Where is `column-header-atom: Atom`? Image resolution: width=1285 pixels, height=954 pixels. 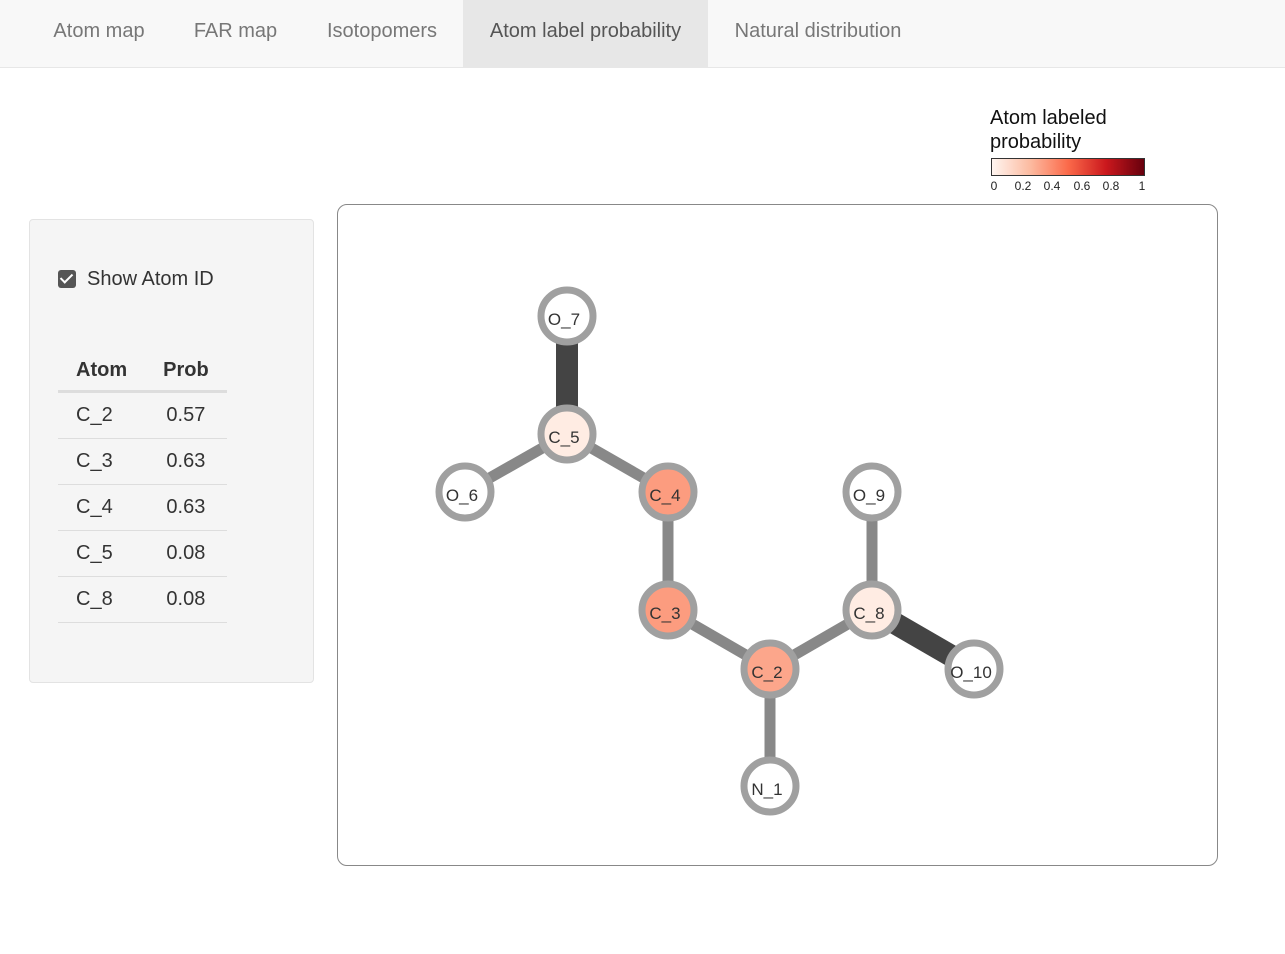
column-header-atom: Atom is located at coordinates (102, 371).